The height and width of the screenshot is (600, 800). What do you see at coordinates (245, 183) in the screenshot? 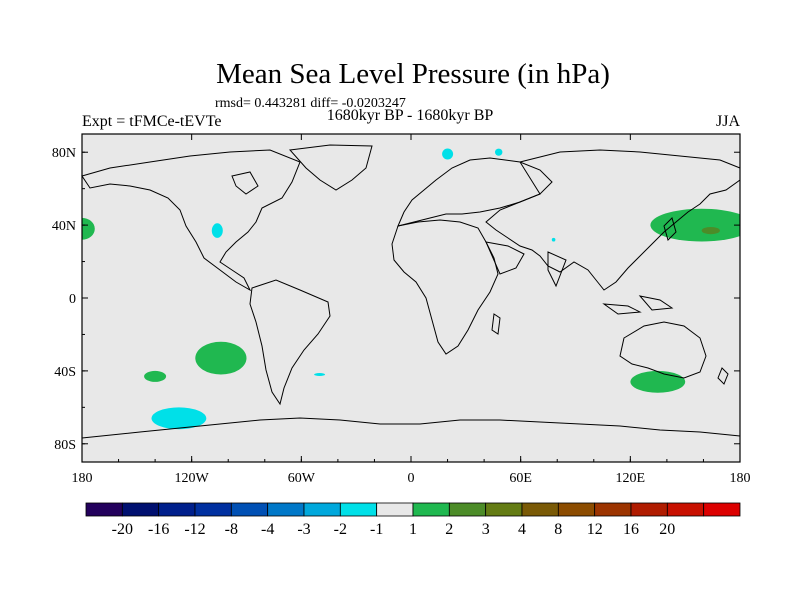
I see `coast-hudson` at bounding box center [245, 183].